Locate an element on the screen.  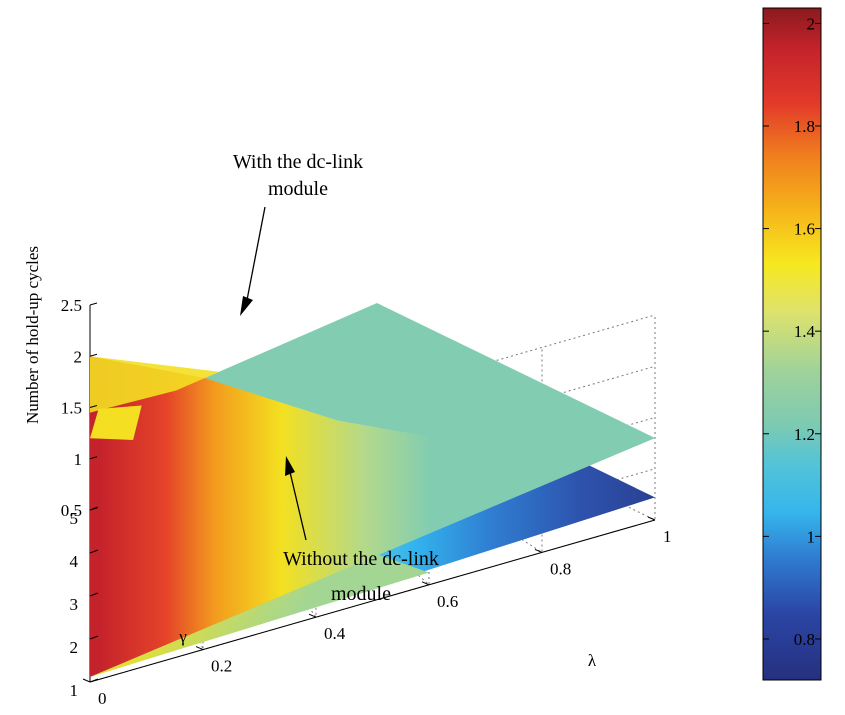
colorbar-tick-label-1: 1 is located at coordinates (811, 536).